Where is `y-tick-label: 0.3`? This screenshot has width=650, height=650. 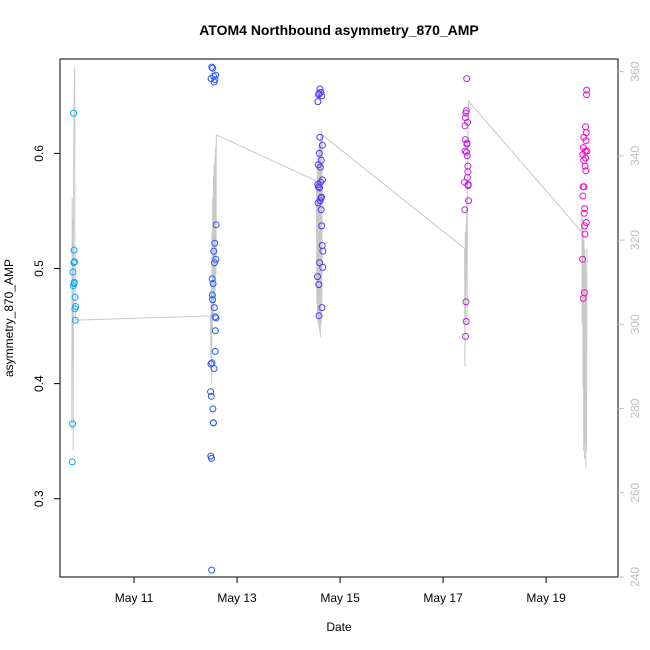 y-tick-label: 0.3 is located at coordinates (39, 498).